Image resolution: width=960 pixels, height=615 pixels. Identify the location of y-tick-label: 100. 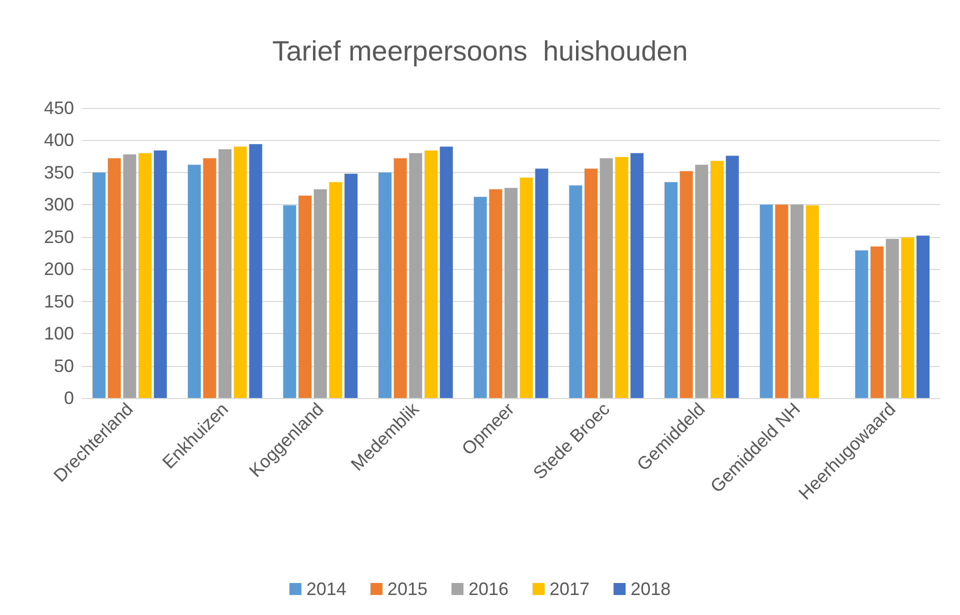
(59, 334).